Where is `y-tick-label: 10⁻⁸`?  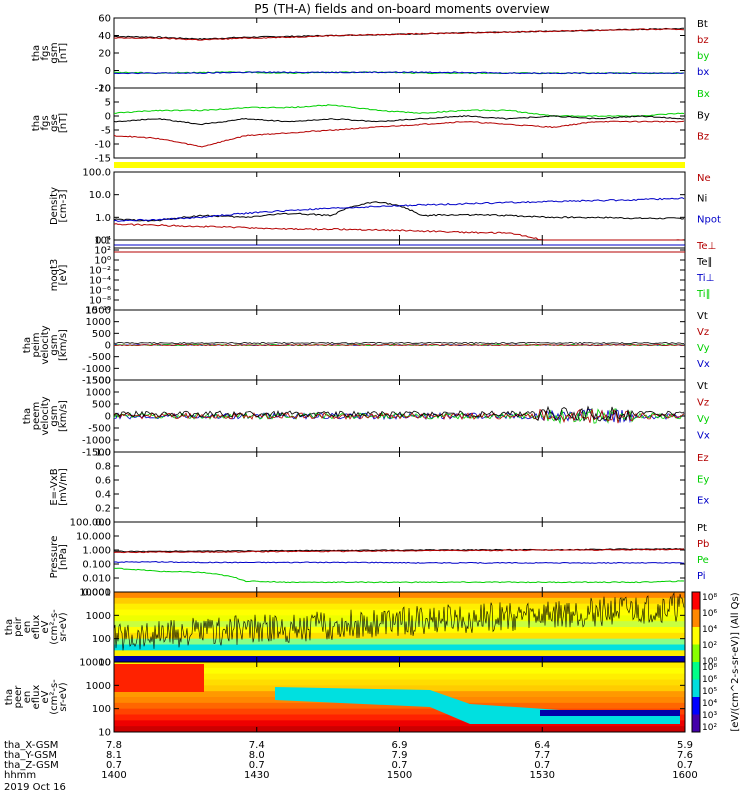 y-tick-label: 10⁻⁸ is located at coordinates (100, 301).